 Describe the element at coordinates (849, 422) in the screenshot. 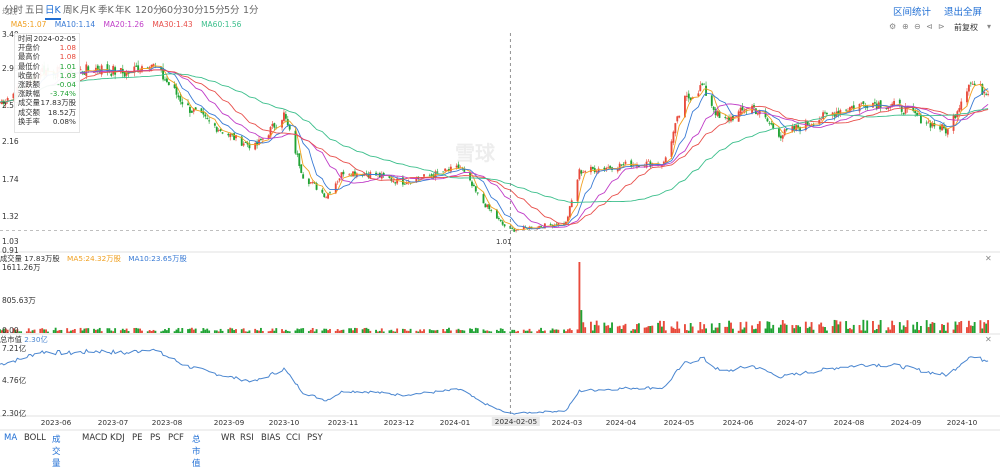

I see `x-axis-label: 2024-08` at that location.